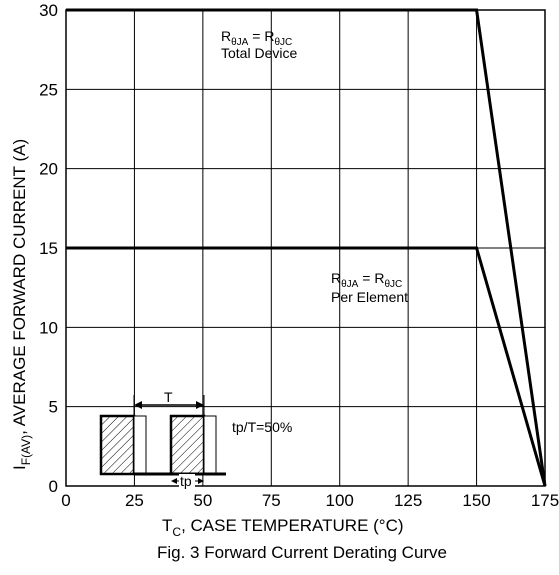 The width and height of the screenshot is (559, 575). Describe the element at coordinates (369, 297) in the screenshot. I see `annotation-element-label: Per Element` at that location.